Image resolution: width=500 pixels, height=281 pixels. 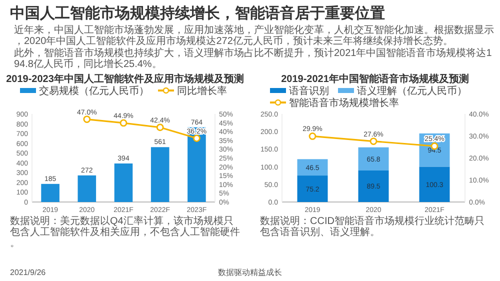 I want to click on chart-title: 2019-2023年中国人工智能软件及应用市场规模及预测, so click(x=125, y=79).